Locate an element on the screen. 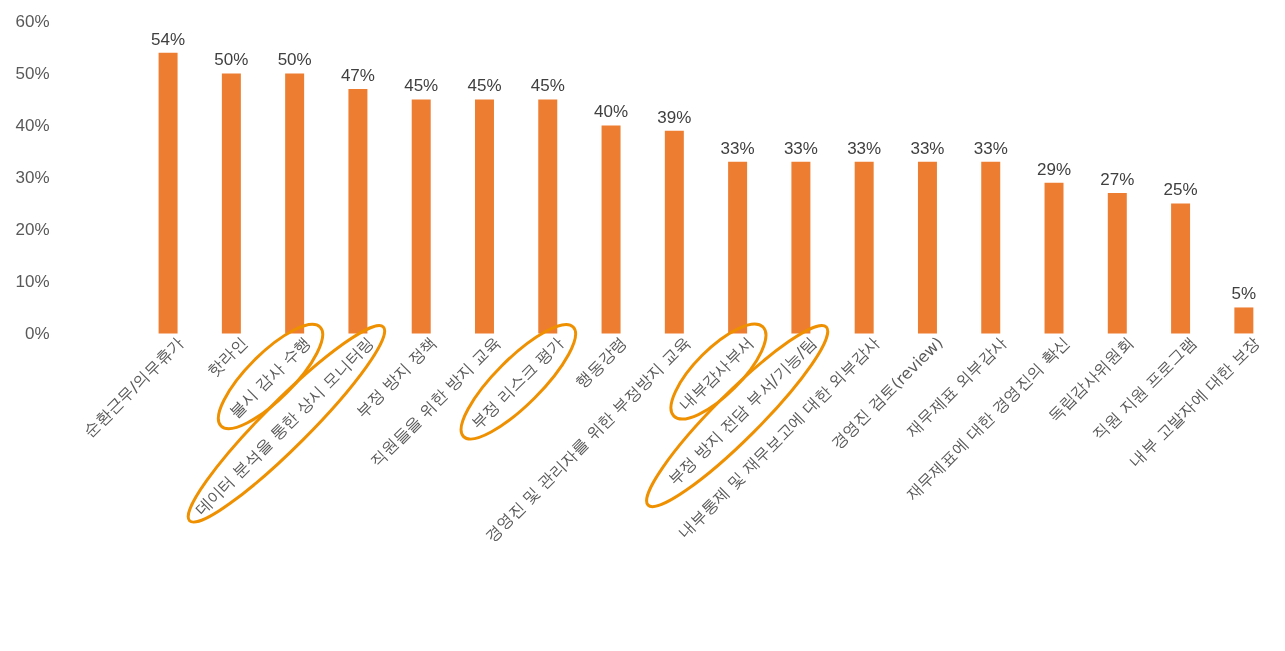  data-label: 47% is located at coordinates (357, 76).